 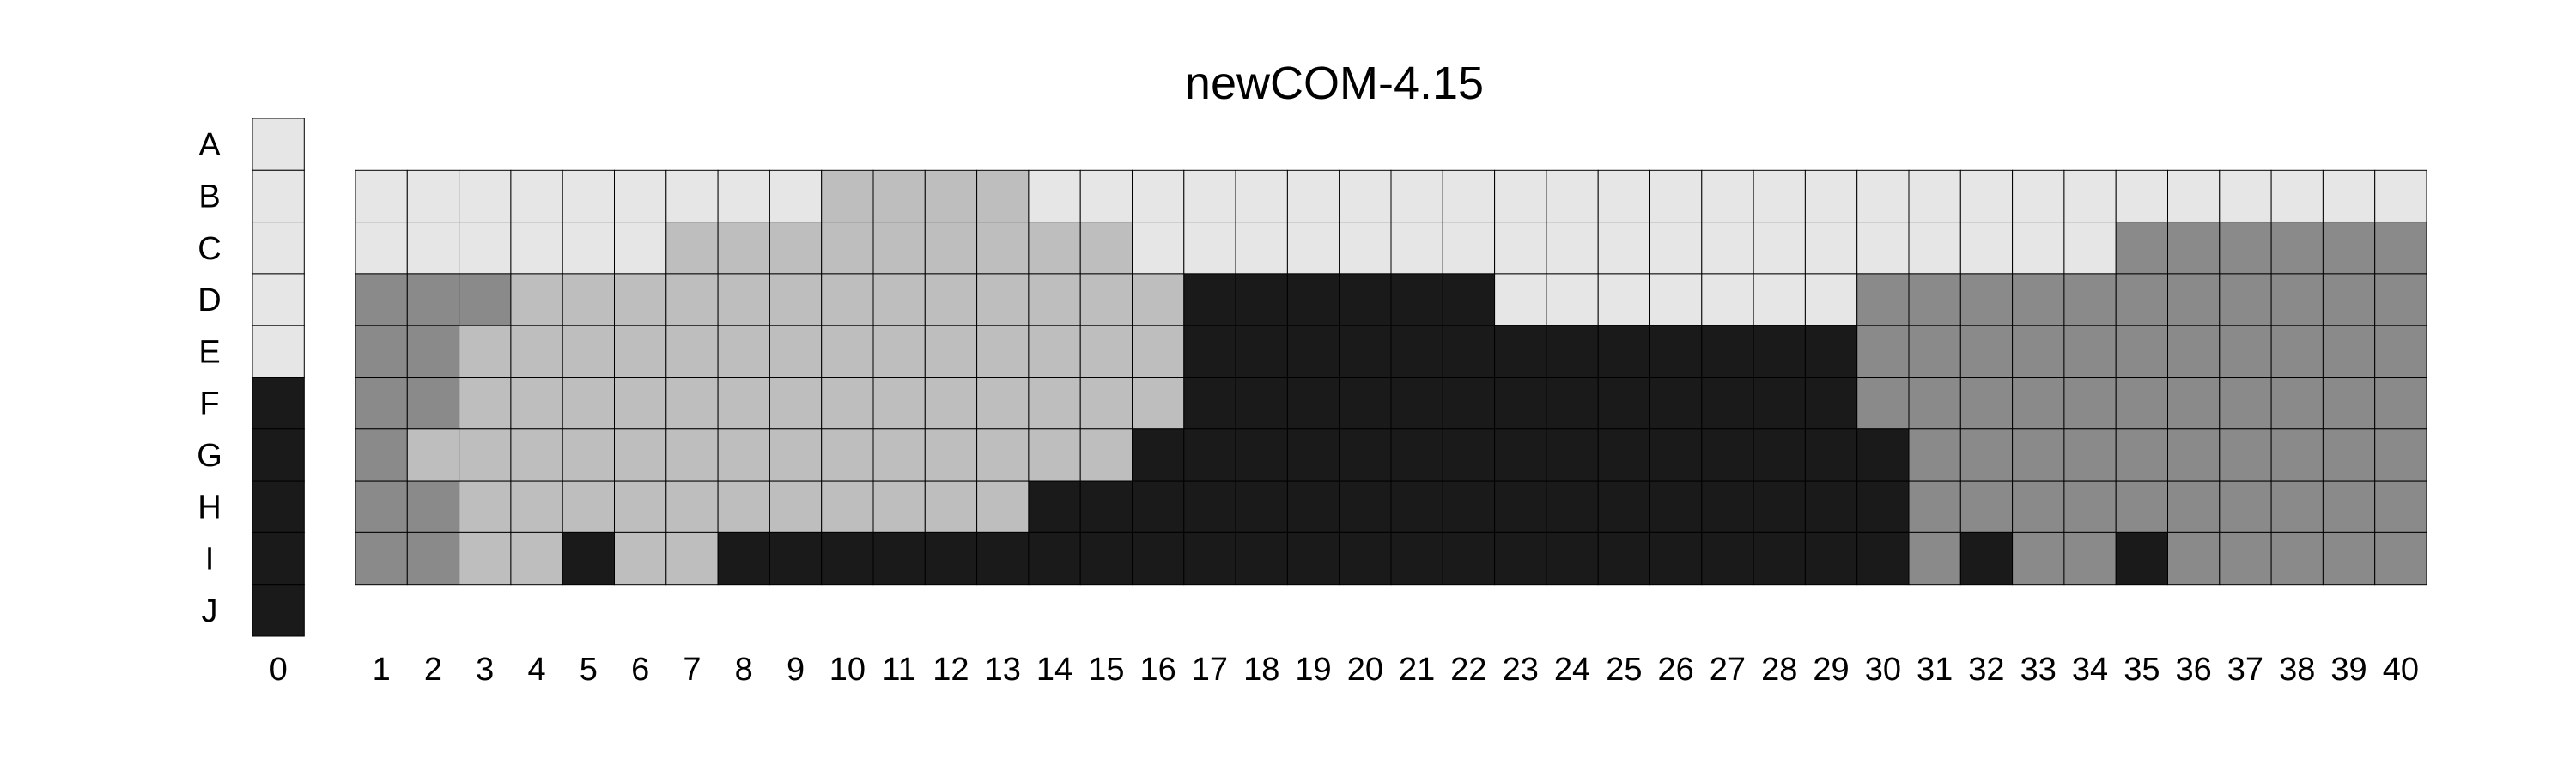 What do you see at coordinates (382, 670) in the screenshot?
I see `column-label-1: 1` at bounding box center [382, 670].